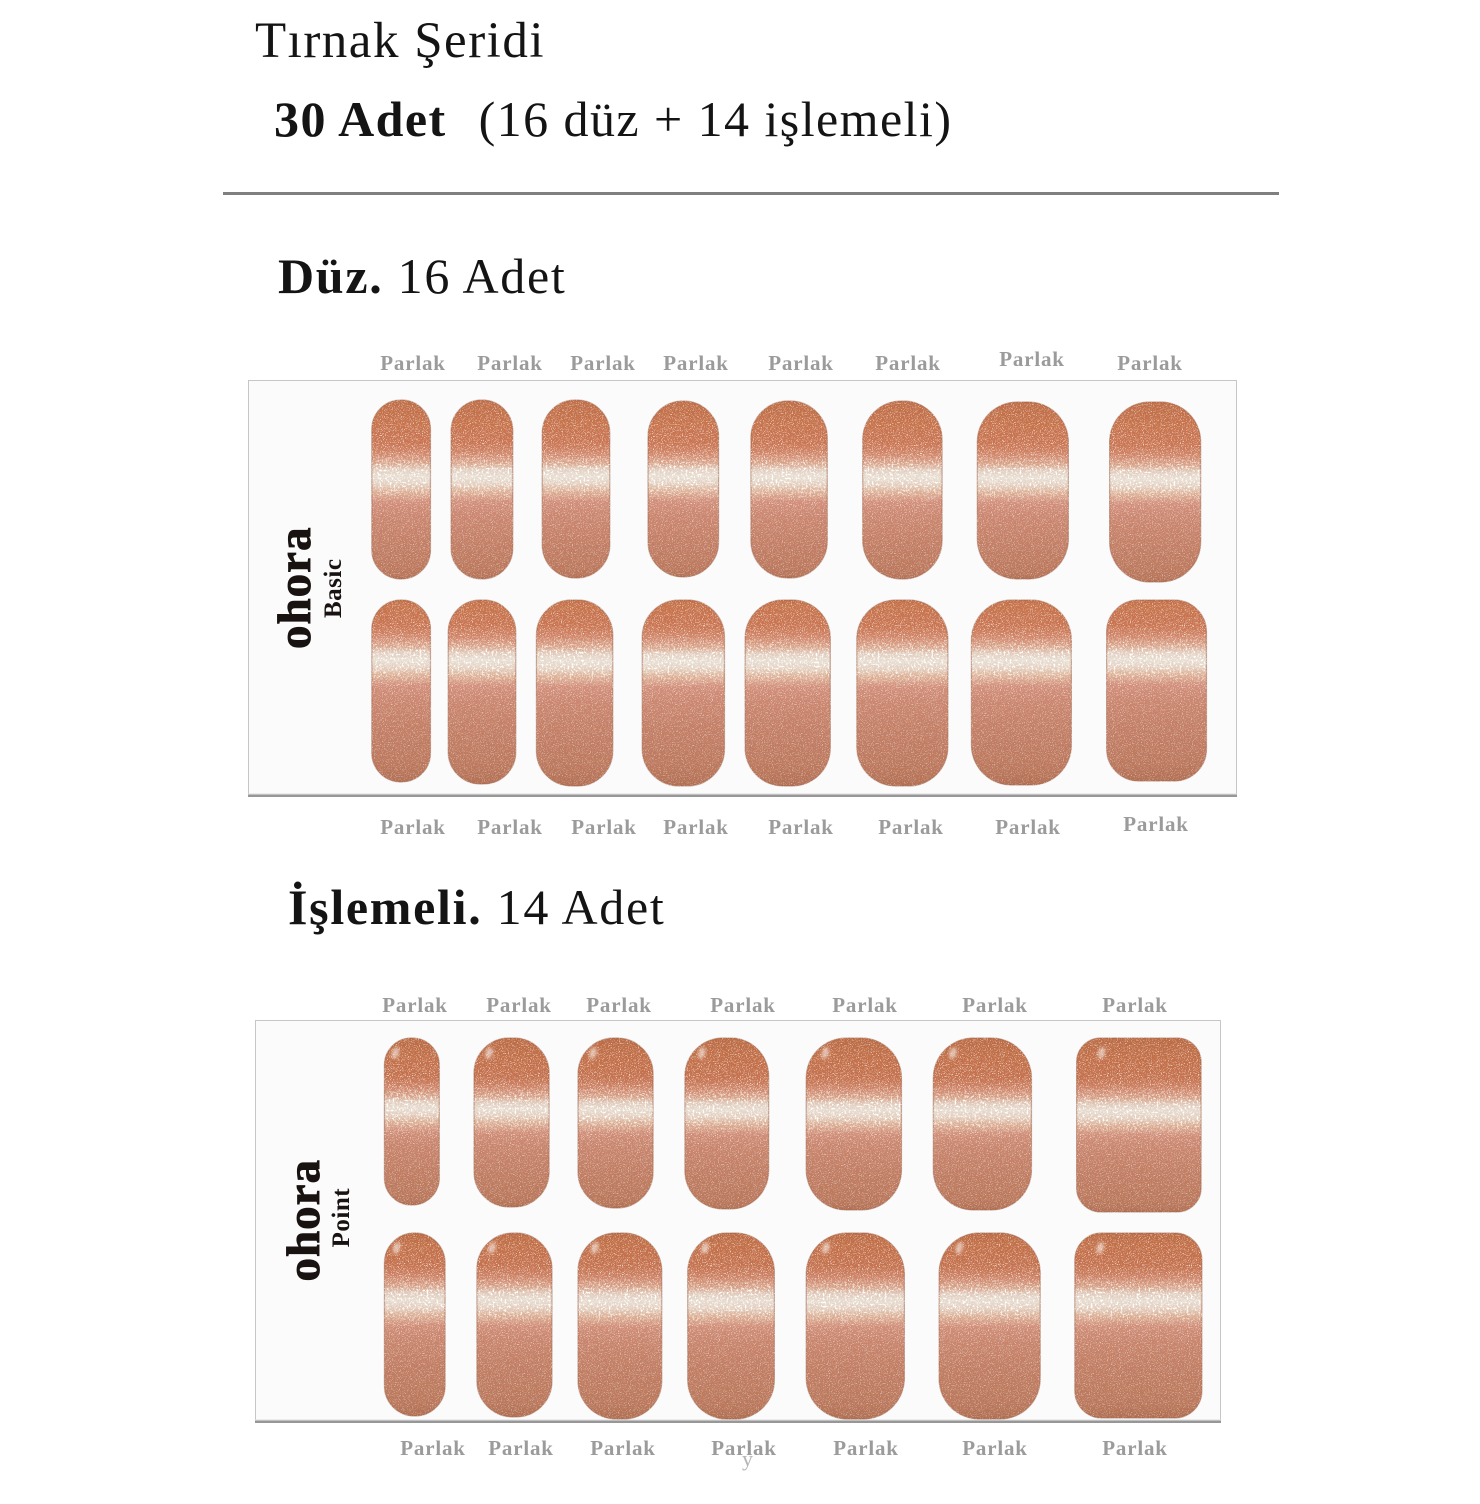 The image size is (1480, 1504). What do you see at coordinates (341, 1218) in the screenshot?
I see `svg-text: Point` at bounding box center [341, 1218].